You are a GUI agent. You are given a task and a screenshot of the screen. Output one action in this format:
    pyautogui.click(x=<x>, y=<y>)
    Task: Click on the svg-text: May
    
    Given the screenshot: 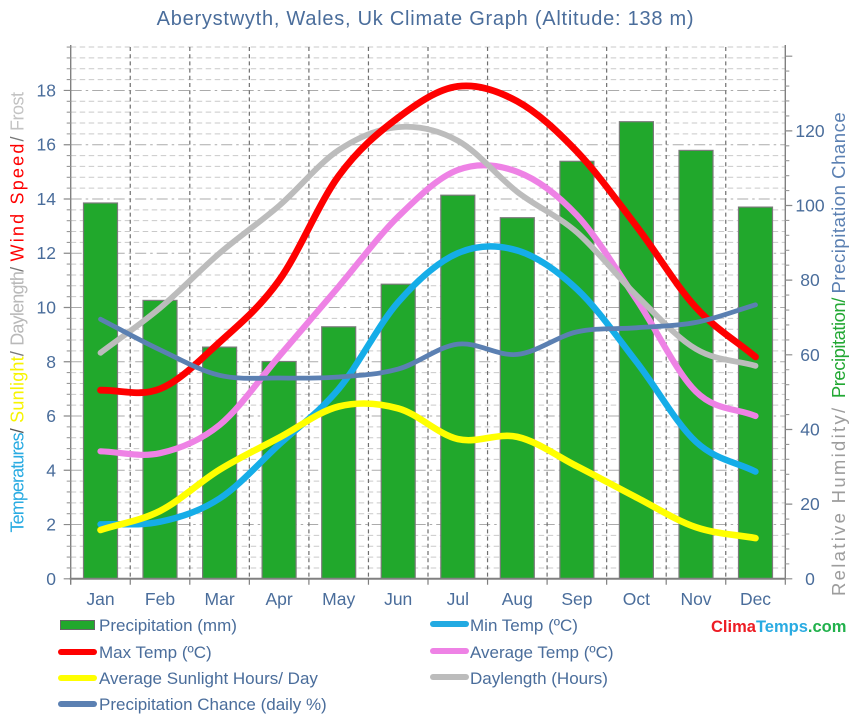 What is the action you would take?
    pyautogui.click(x=338, y=599)
    